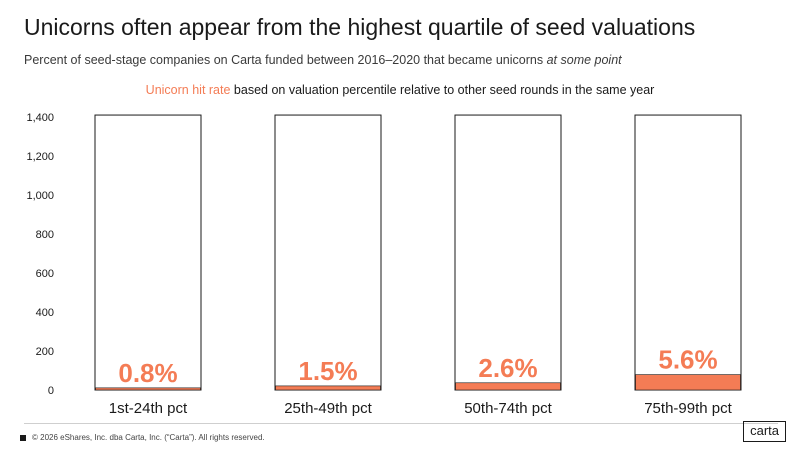 The height and width of the screenshot is (450, 800). I want to click on data-label: 2.6%, so click(507, 368).